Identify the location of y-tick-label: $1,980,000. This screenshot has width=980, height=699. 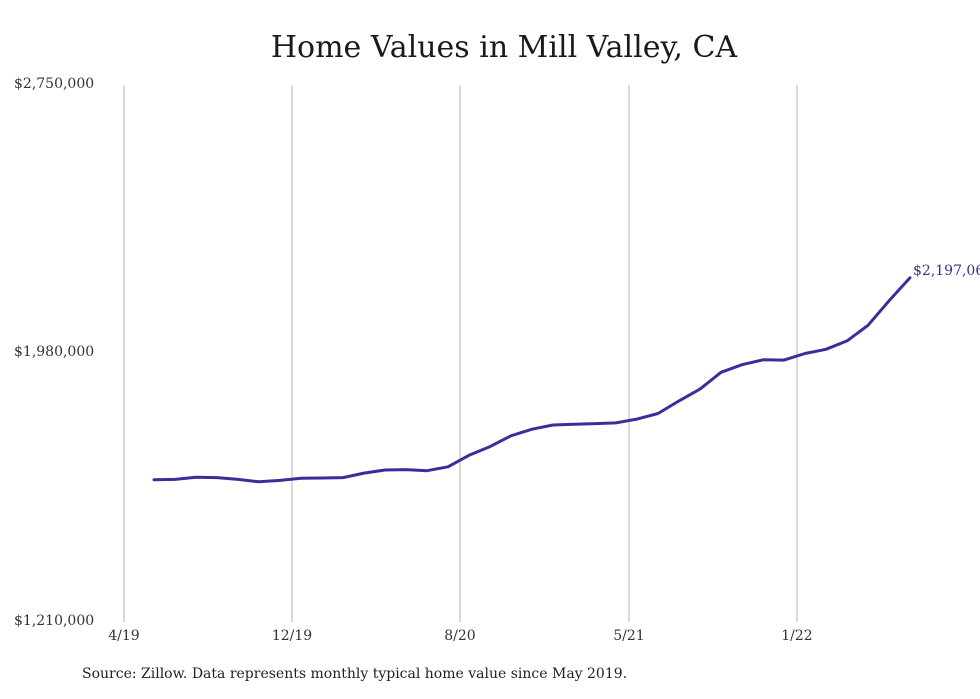
(54, 352).